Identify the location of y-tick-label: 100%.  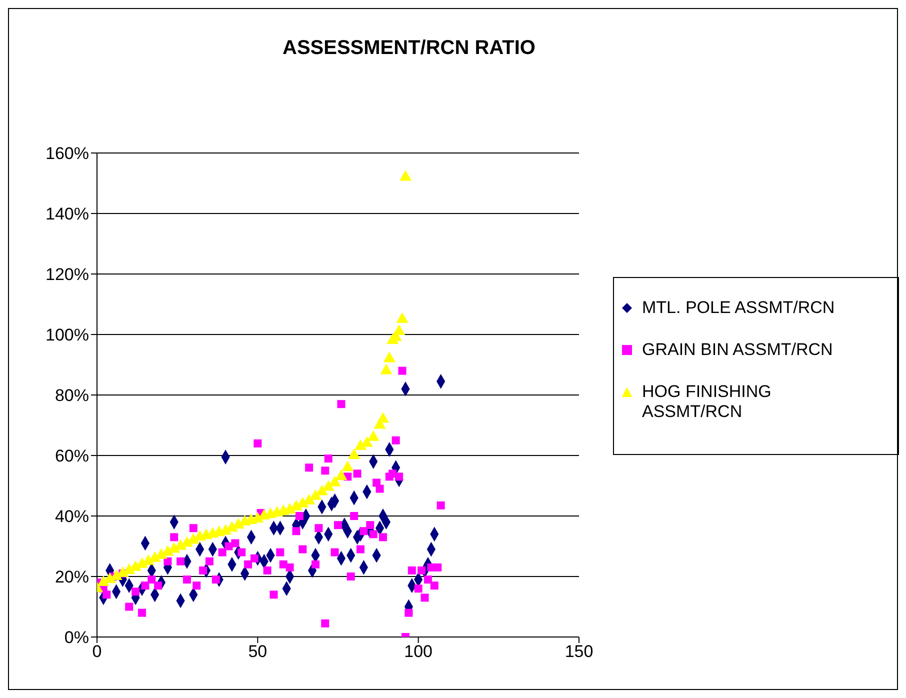
(67, 335).